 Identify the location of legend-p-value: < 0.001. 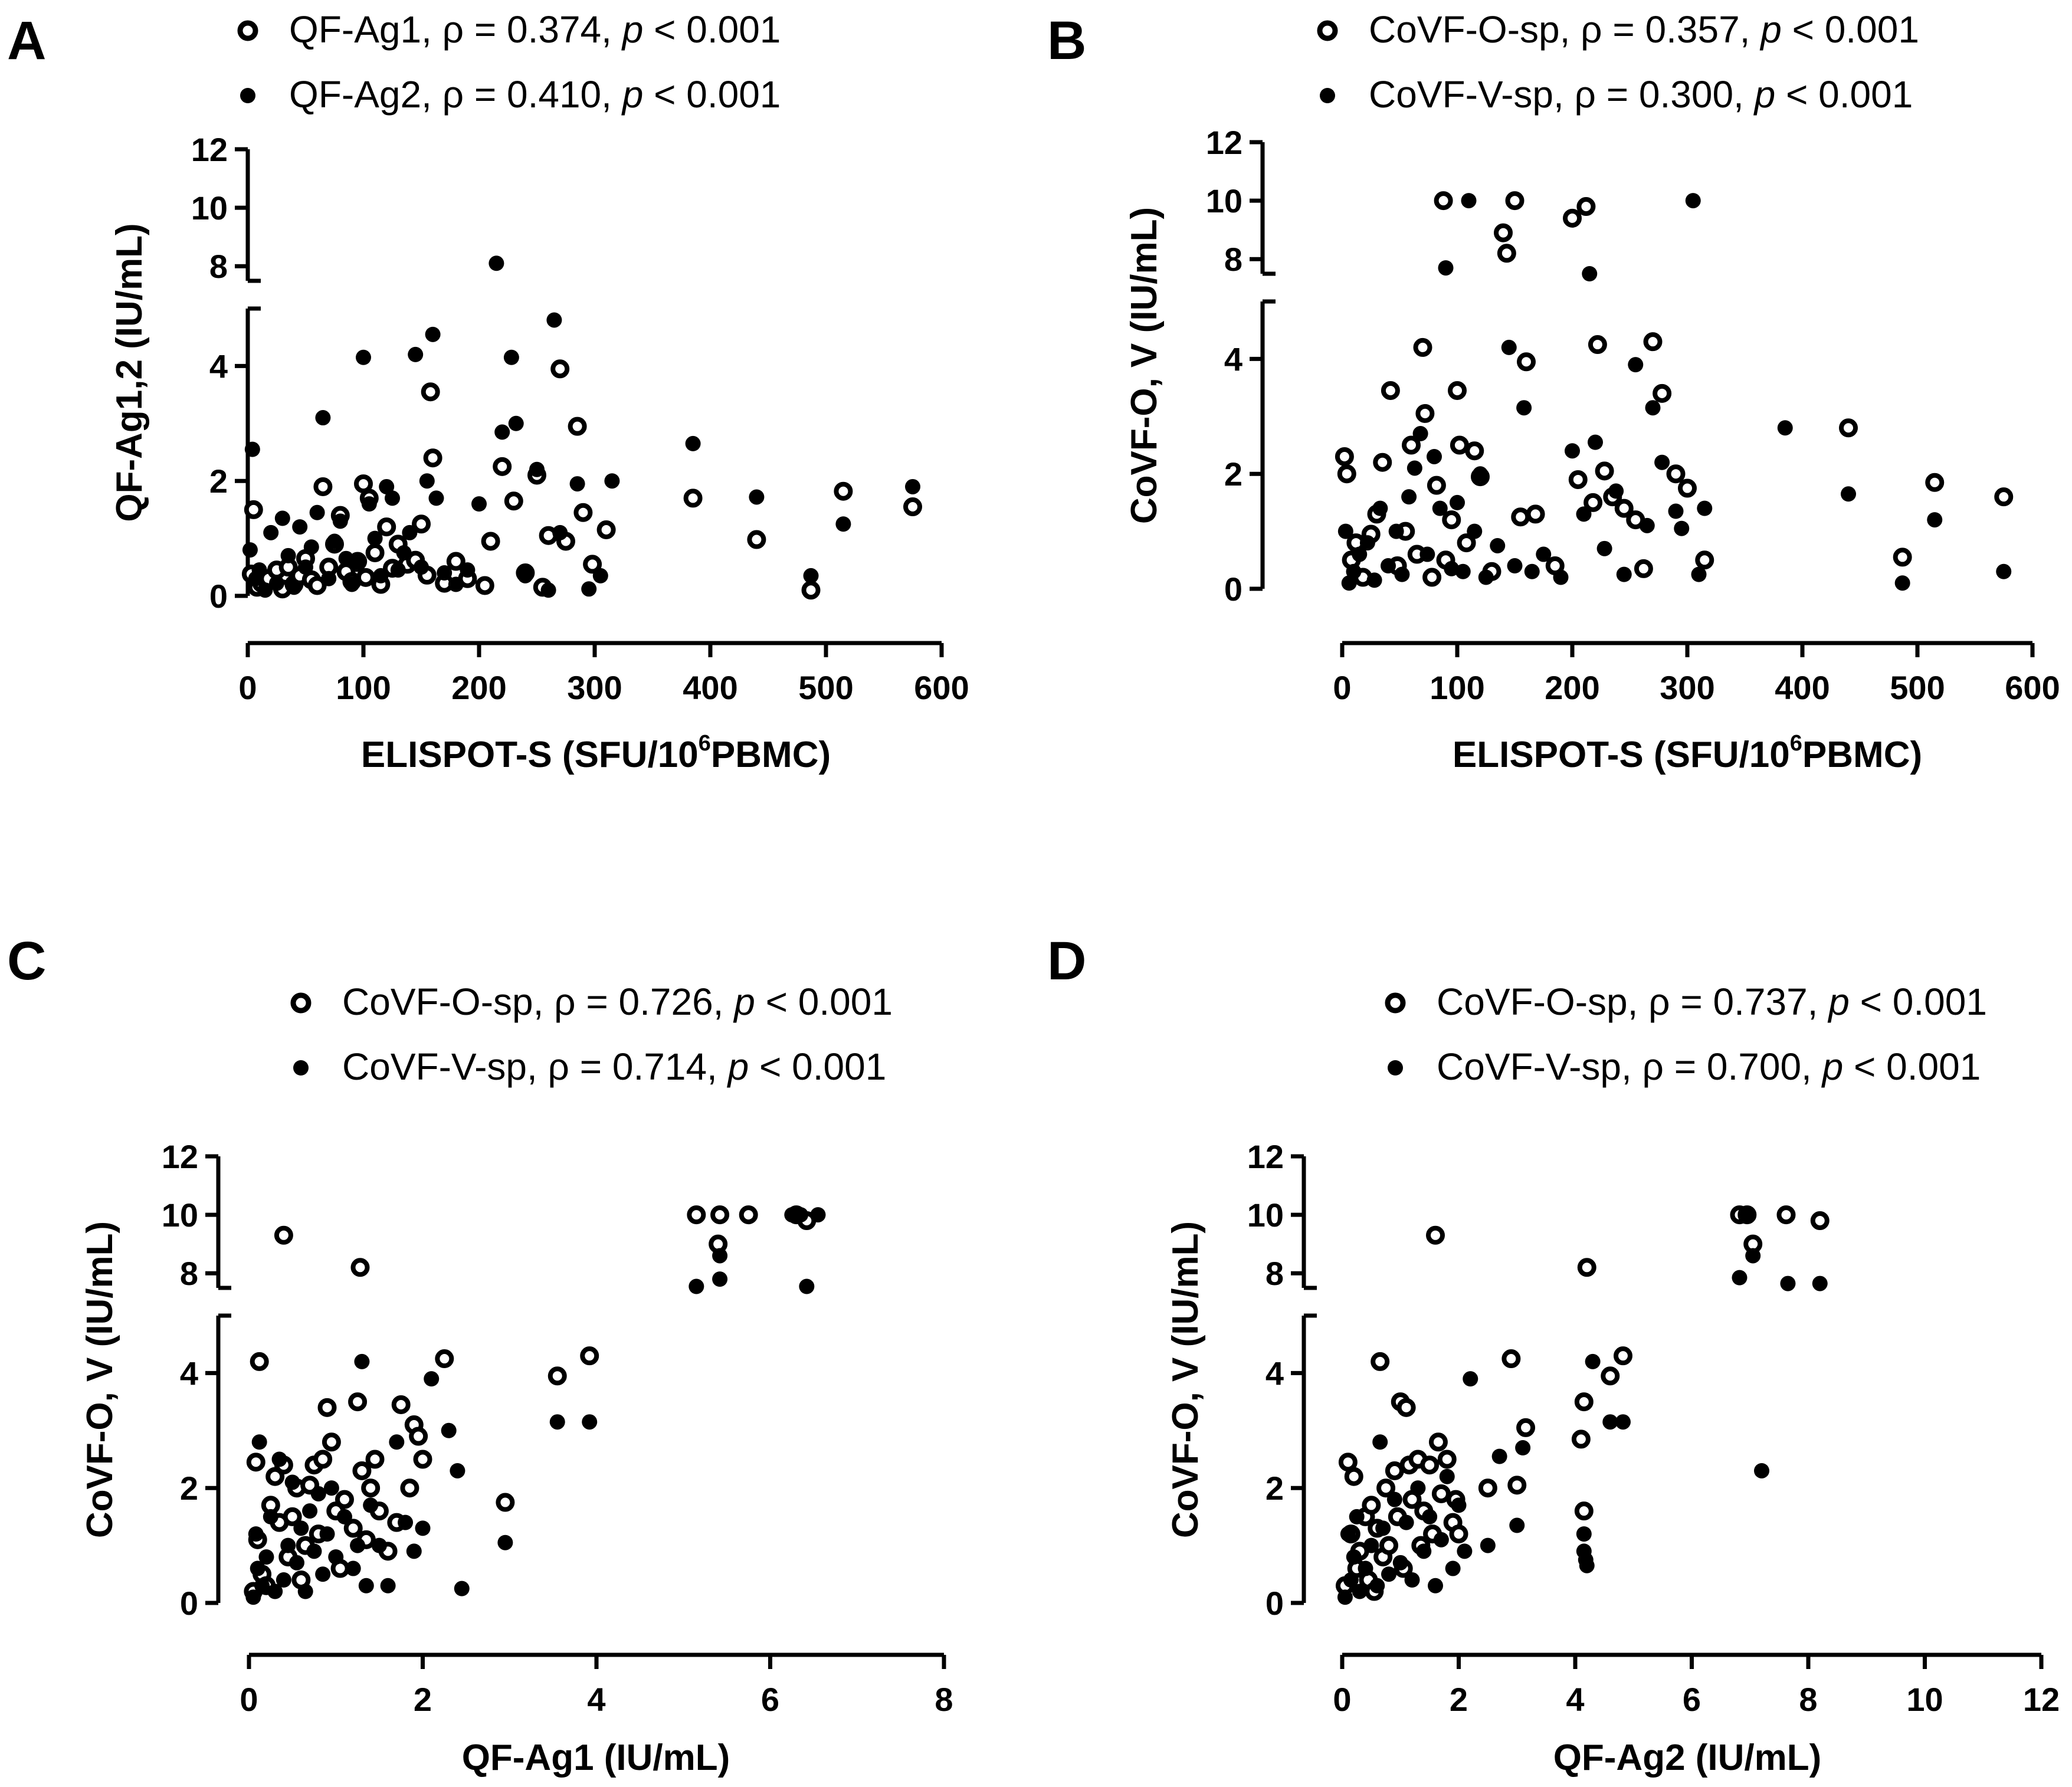
(817, 1066).